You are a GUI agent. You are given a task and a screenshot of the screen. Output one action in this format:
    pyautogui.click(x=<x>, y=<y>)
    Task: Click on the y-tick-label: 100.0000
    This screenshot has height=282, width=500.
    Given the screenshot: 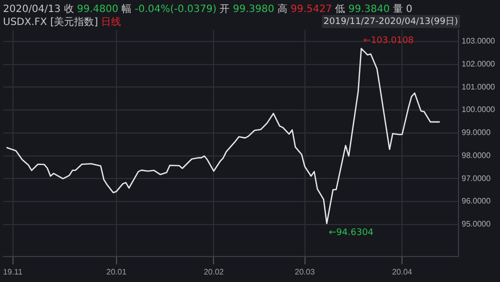 What is the action you would take?
    pyautogui.click(x=479, y=109)
    